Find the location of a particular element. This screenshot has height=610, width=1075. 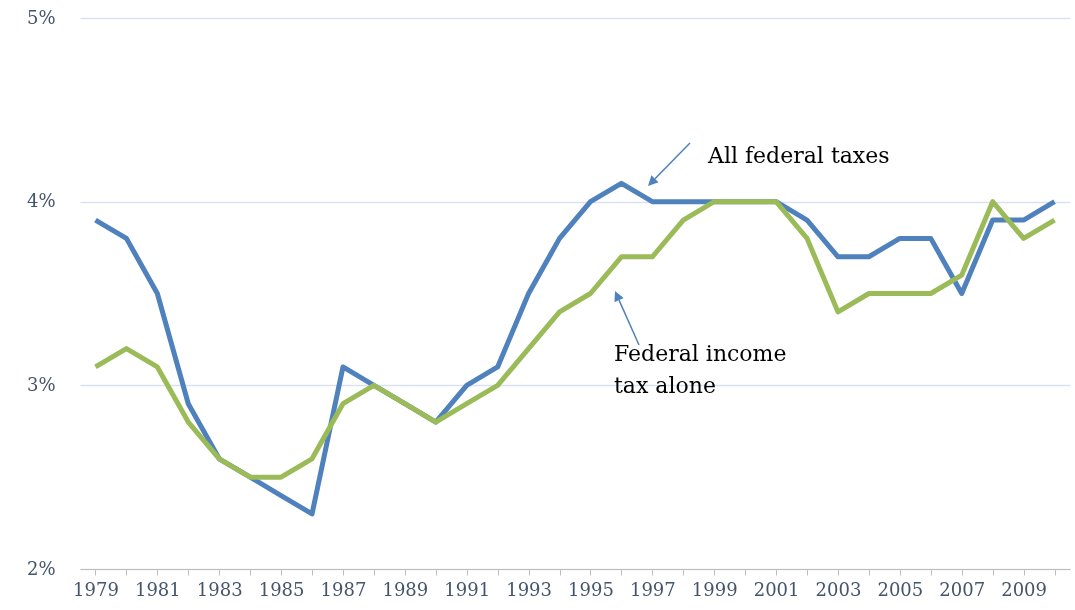

x-tick-label: 1979 is located at coordinates (96, 589).